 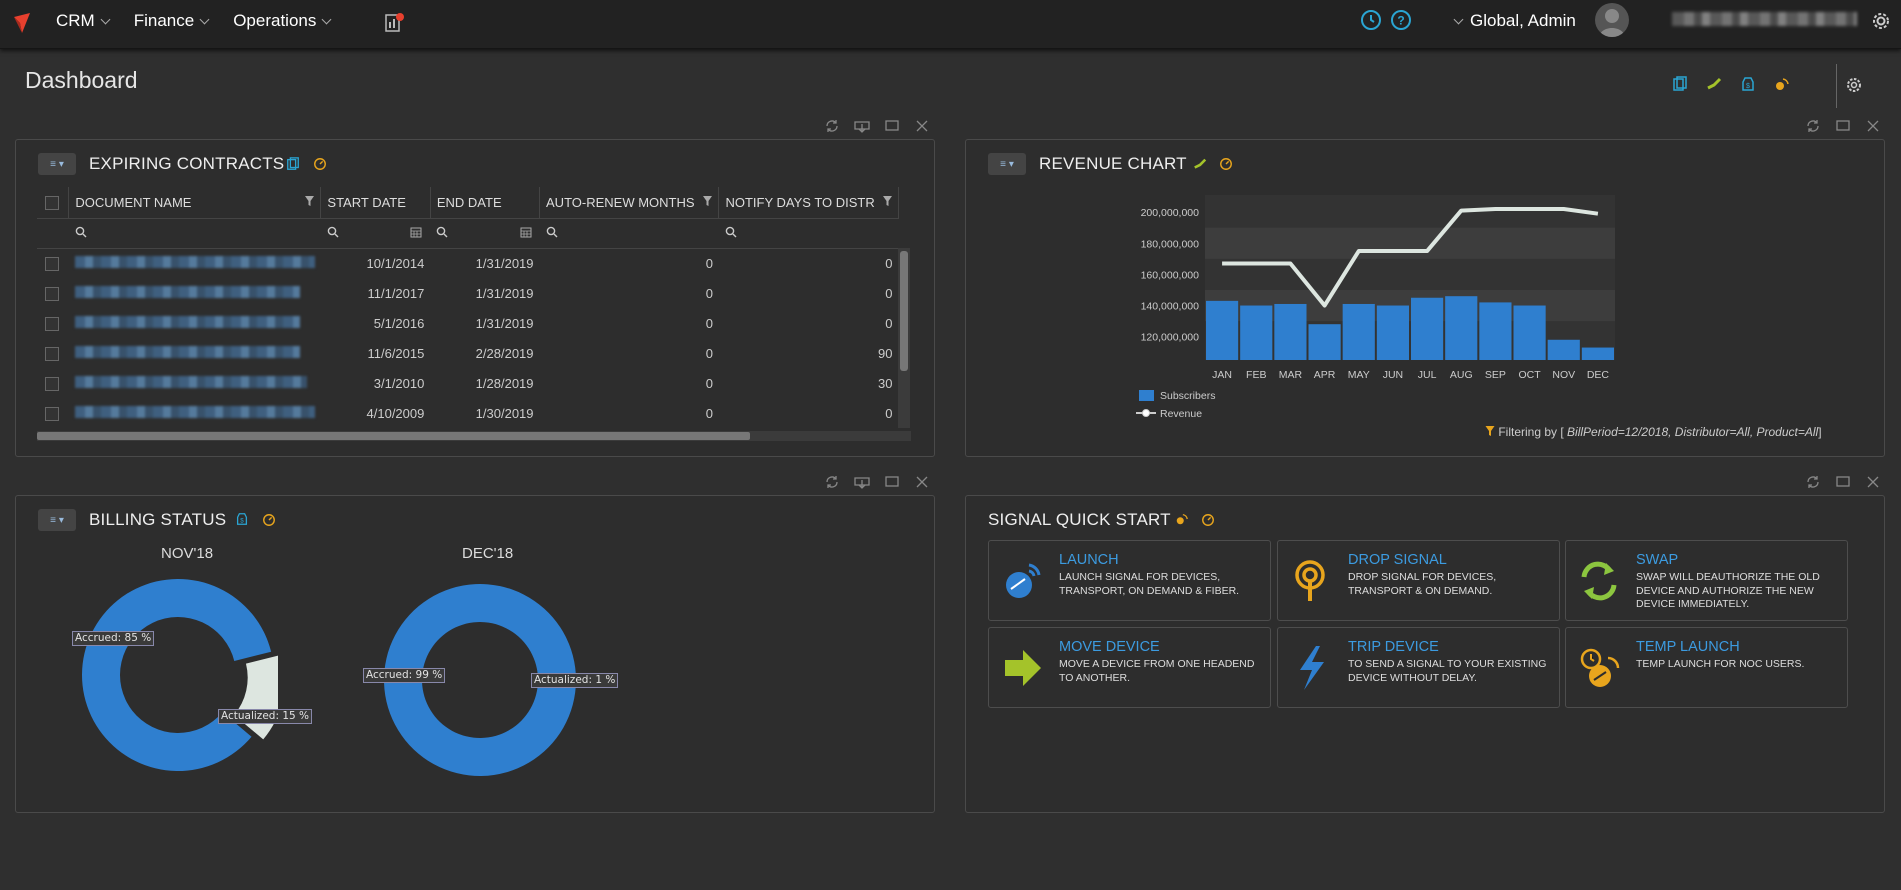 What do you see at coordinates (1371, 20) in the screenshot?
I see `clock-icon` at bounding box center [1371, 20].